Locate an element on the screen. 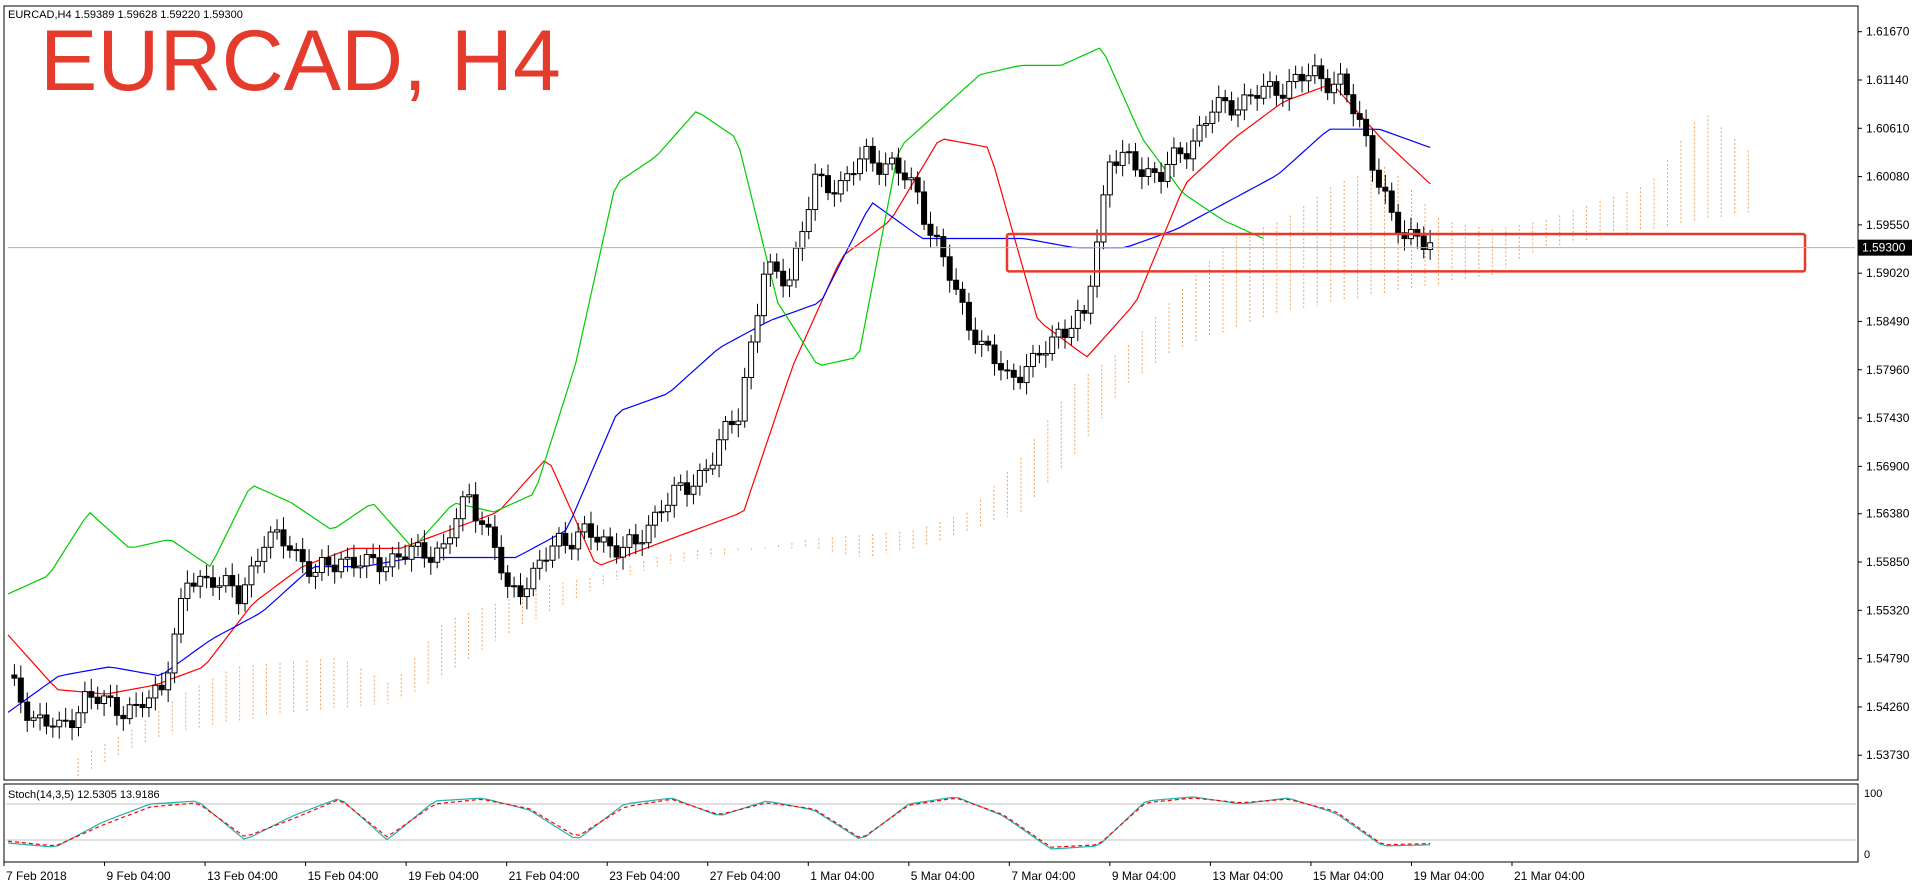 The height and width of the screenshot is (888, 1920). y-tick-label: 1.56380 is located at coordinates (1888, 514).